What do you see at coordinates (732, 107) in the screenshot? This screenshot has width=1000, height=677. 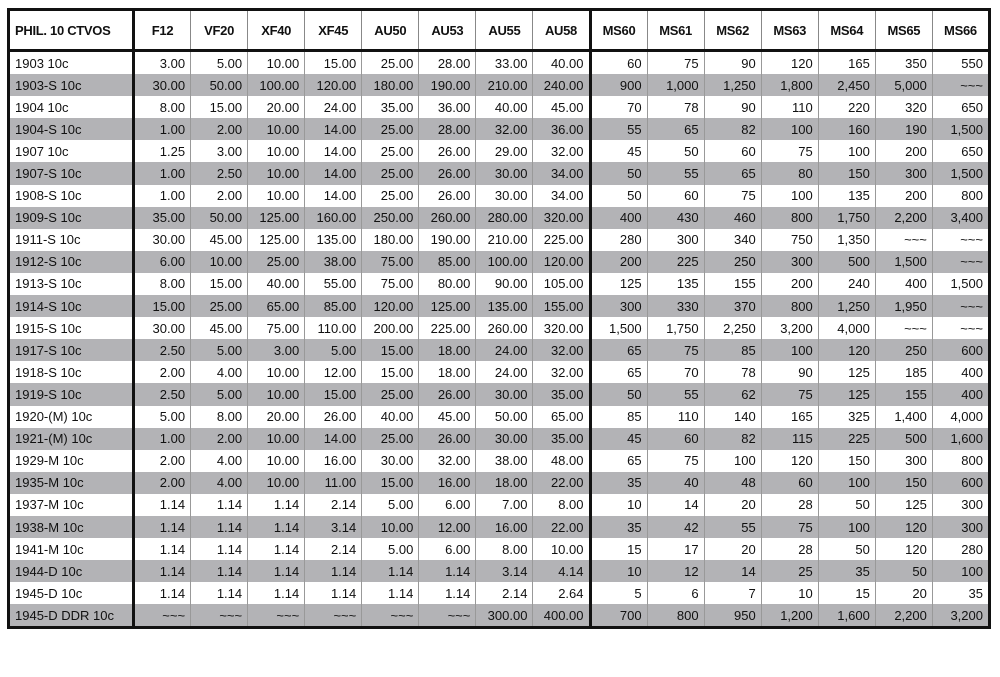 I see `price-cell: 90` at bounding box center [732, 107].